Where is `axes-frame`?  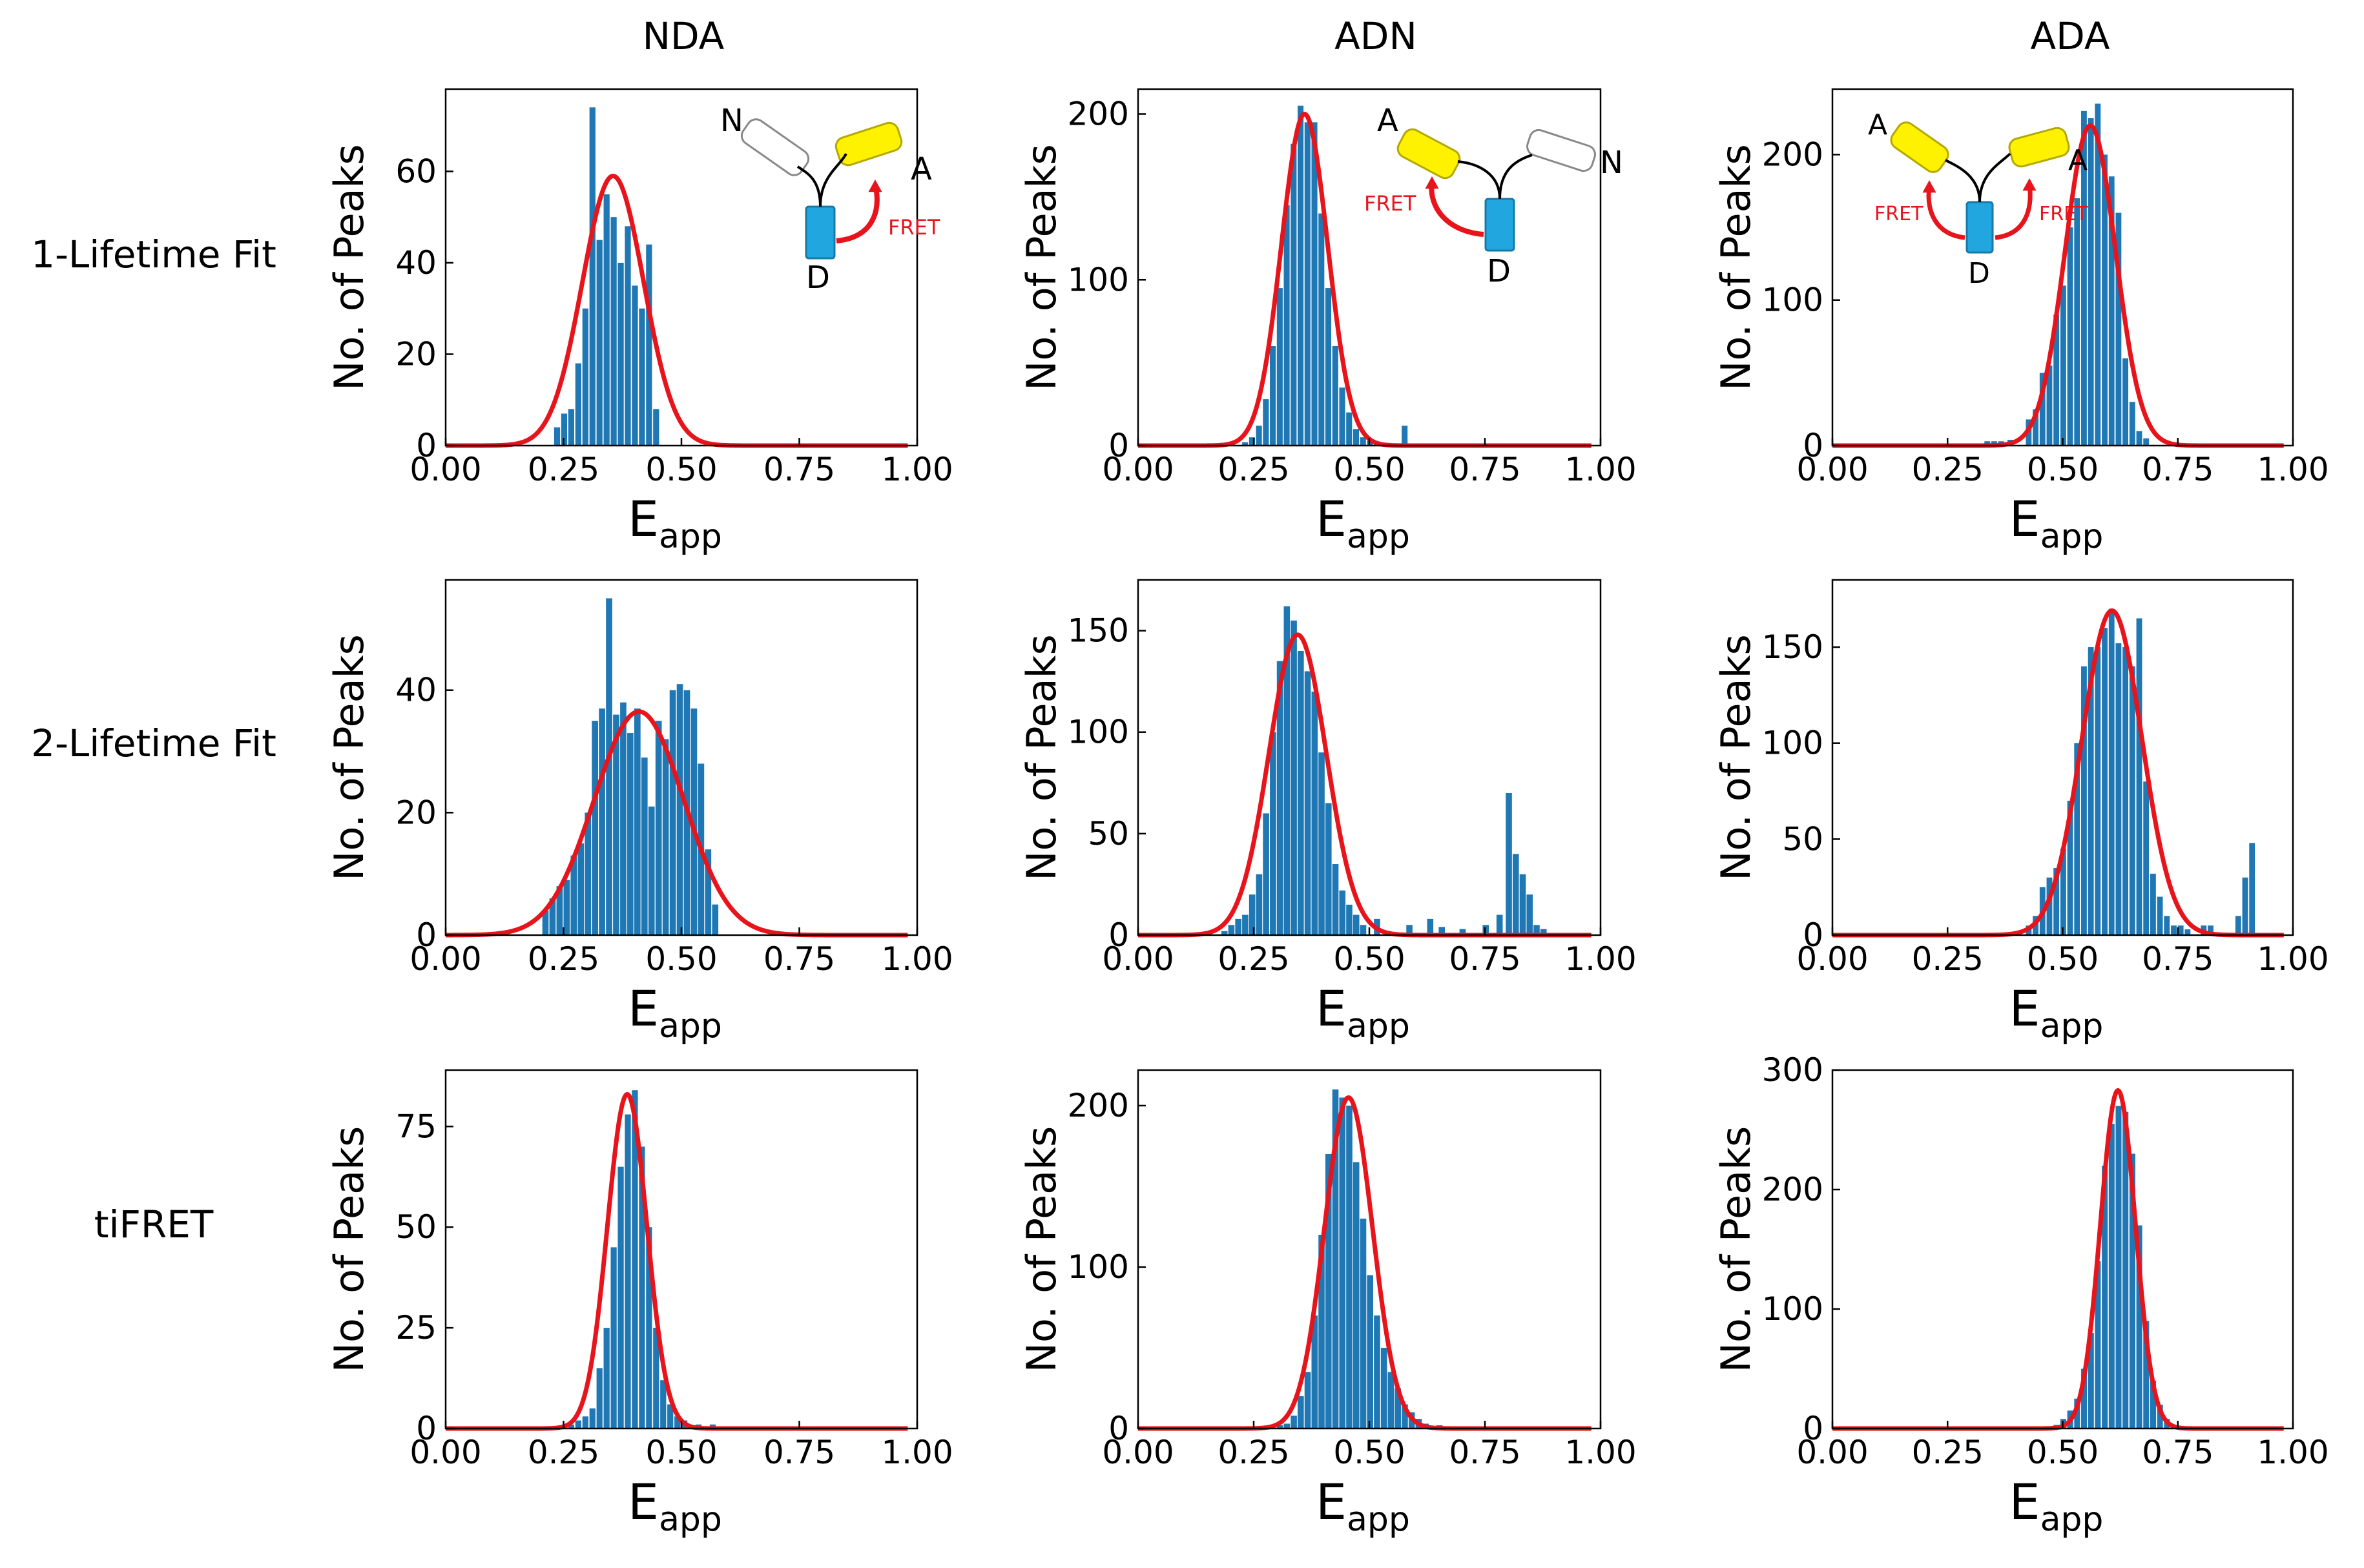
axes-frame is located at coordinates (681, 1249).